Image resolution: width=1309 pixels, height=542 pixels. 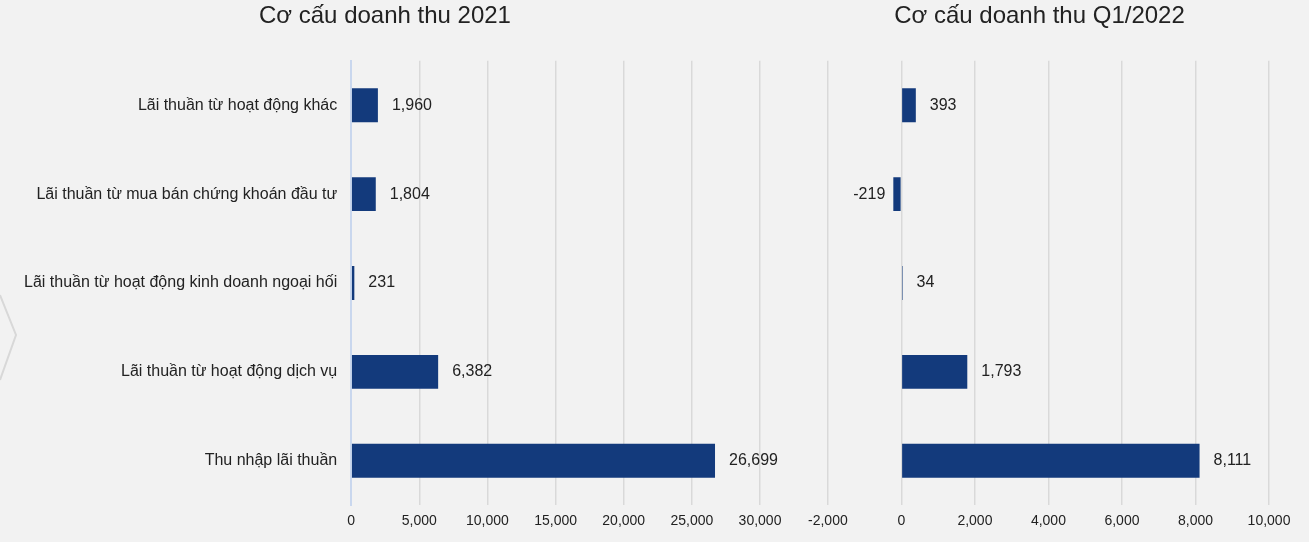 I want to click on chart-title: Cơ cấu doanh thu Q1/2022, so click(x=1039, y=15).